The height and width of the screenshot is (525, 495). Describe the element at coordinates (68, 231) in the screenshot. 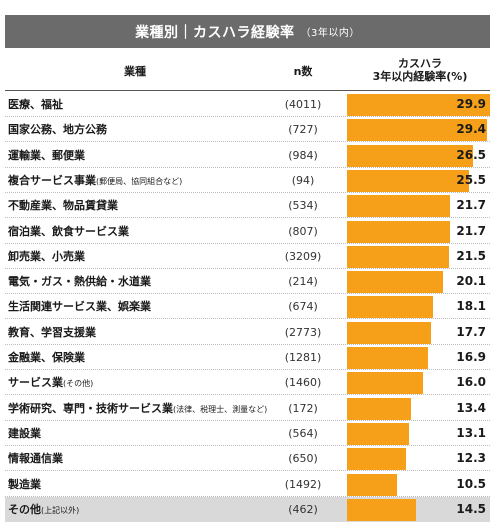

I see `category-label: 宿泊業、飲食サービス業` at that location.